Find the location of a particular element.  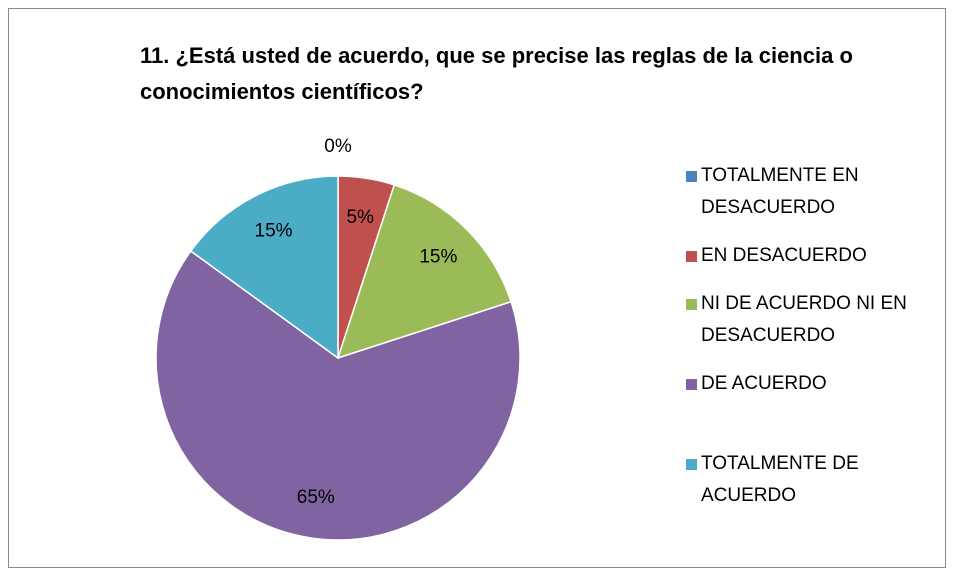

legend-item: EN DESACUERDO is located at coordinates (811, 256).